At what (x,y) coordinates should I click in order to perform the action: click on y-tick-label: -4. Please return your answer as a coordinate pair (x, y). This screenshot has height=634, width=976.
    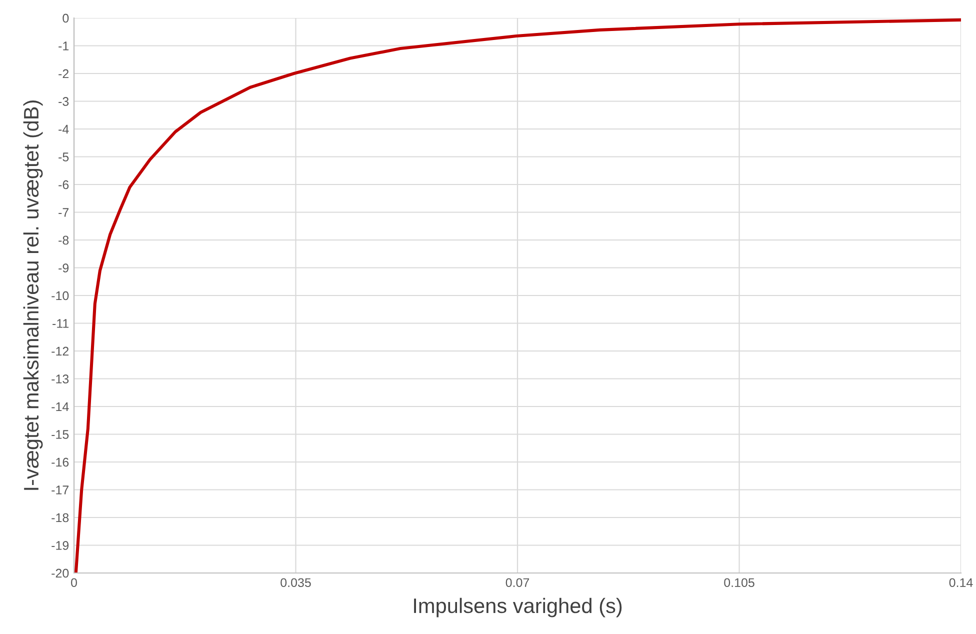
    Looking at the image, I should click on (63, 129).